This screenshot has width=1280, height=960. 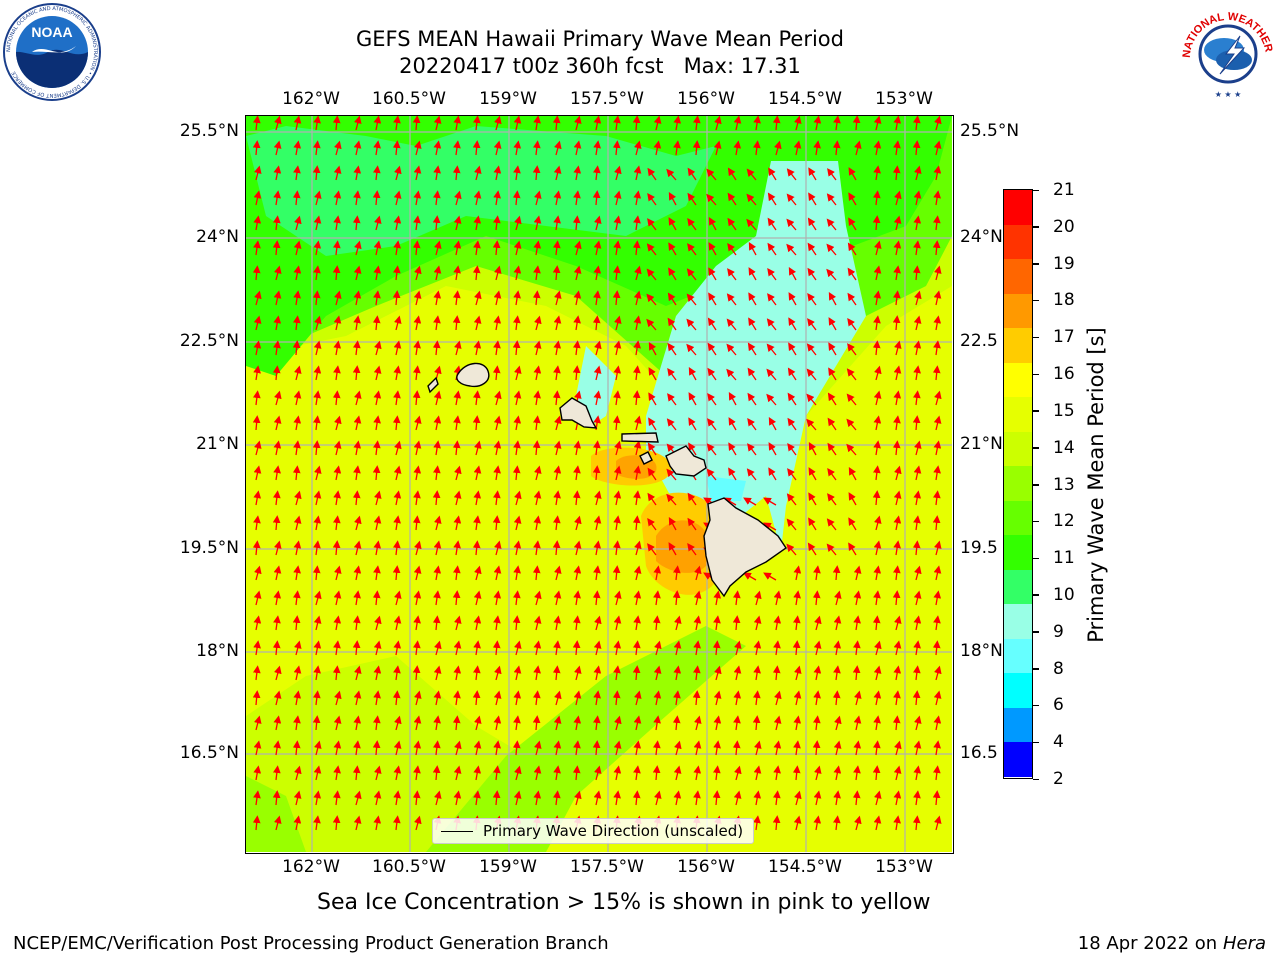 What do you see at coordinates (1064, 263) in the screenshot?
I see `colorbar-tick-label: 19` at bounding box center [1064, 263].